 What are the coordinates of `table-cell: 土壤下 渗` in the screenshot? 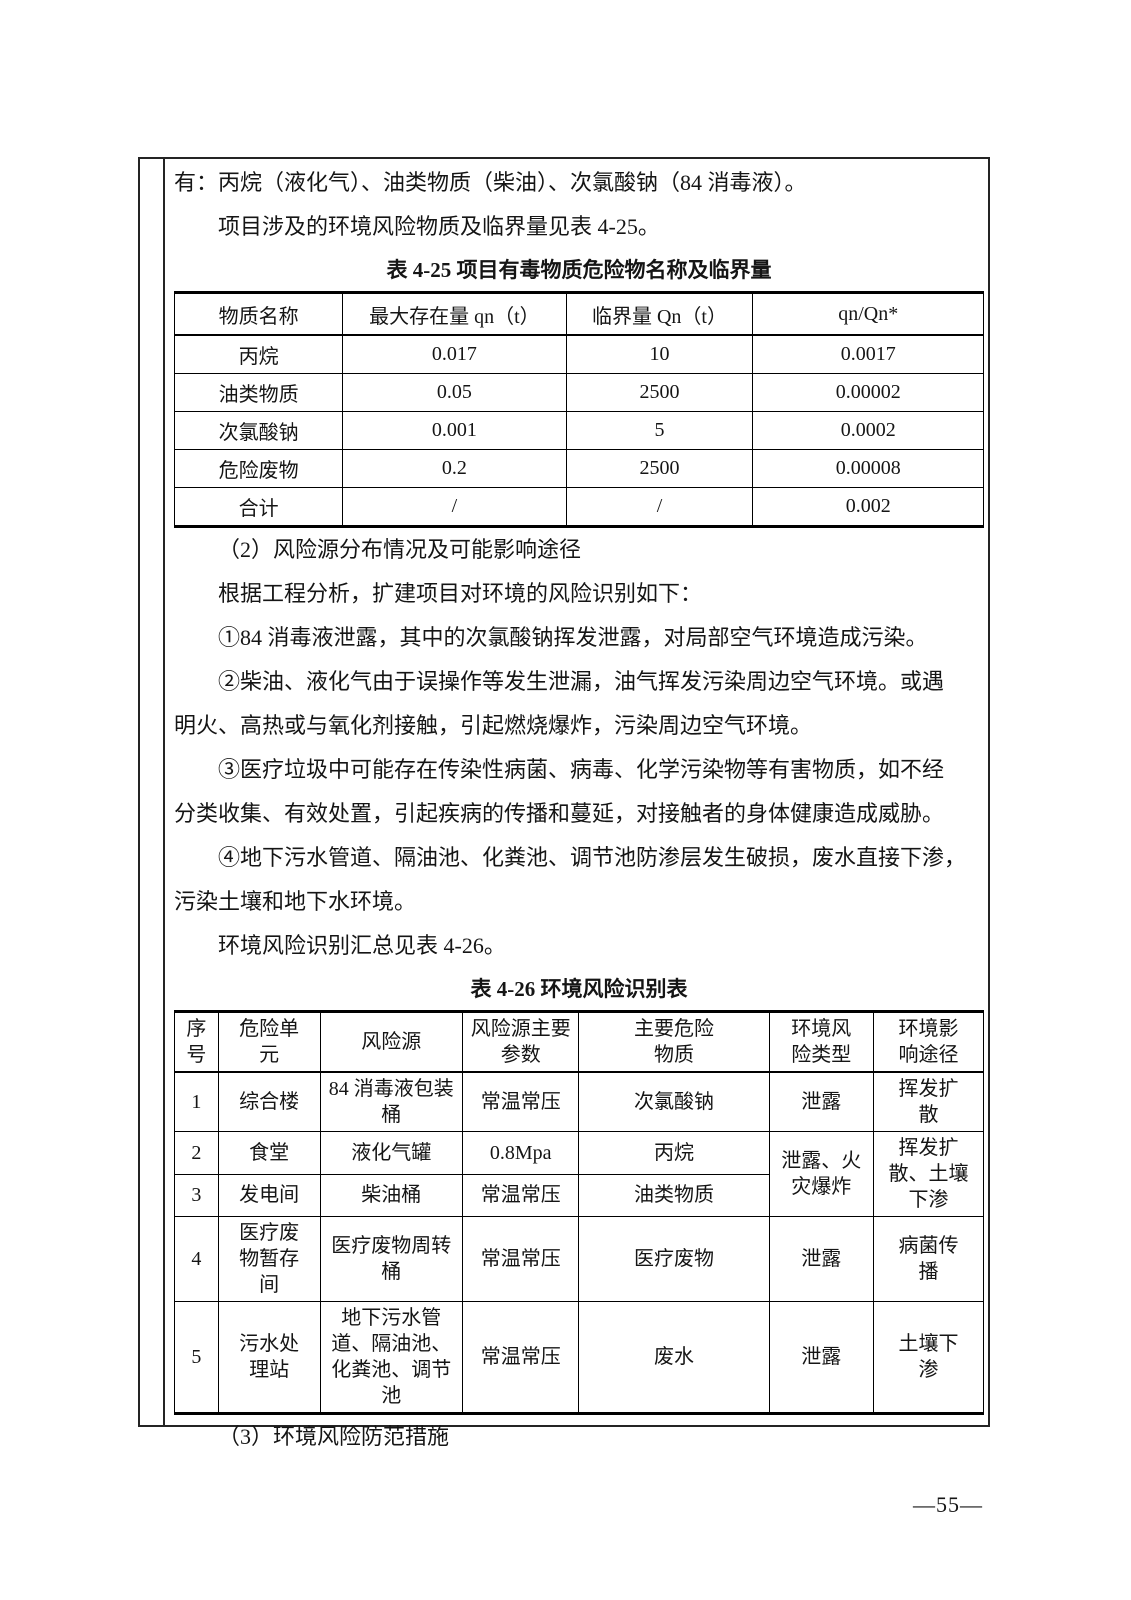 It's located at (928, 1357).